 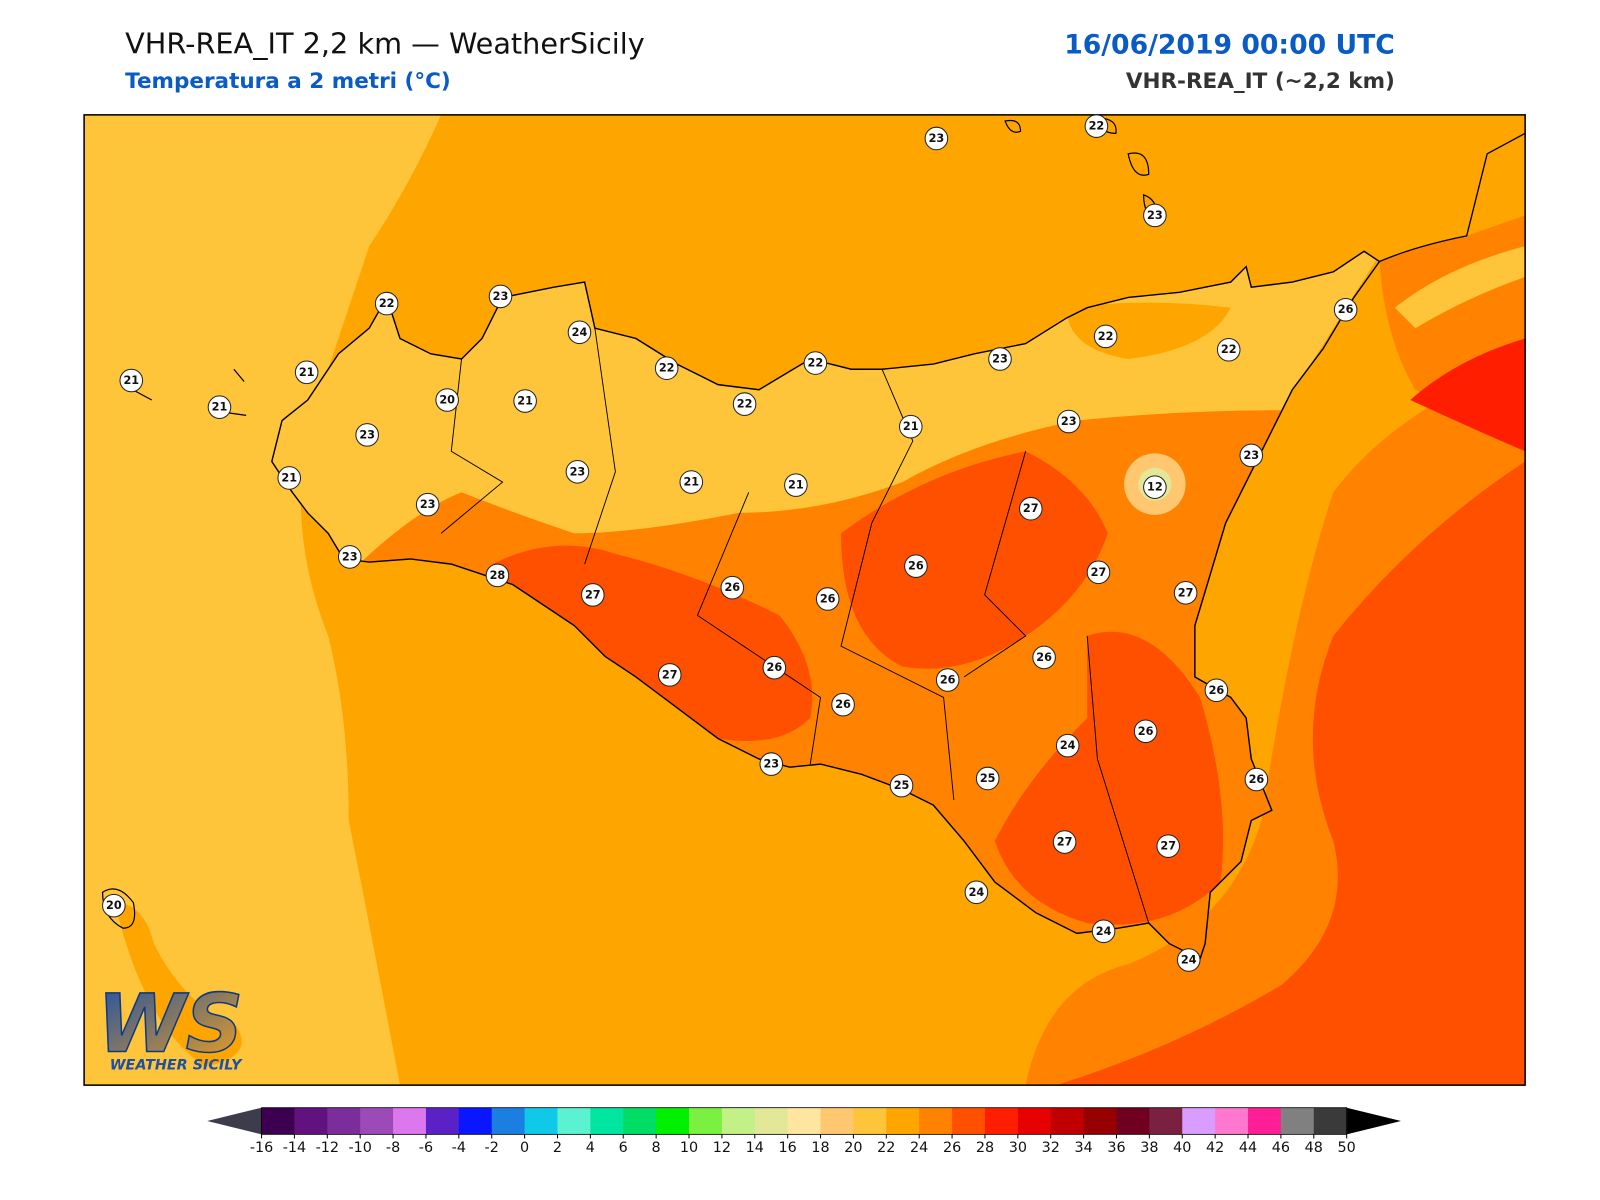 What do you see at coordinates (1260, 81) in the screenshot?
I see `model-label: VHR-REA_IT (~2,2 km)` at bounding box center [1260, 81].